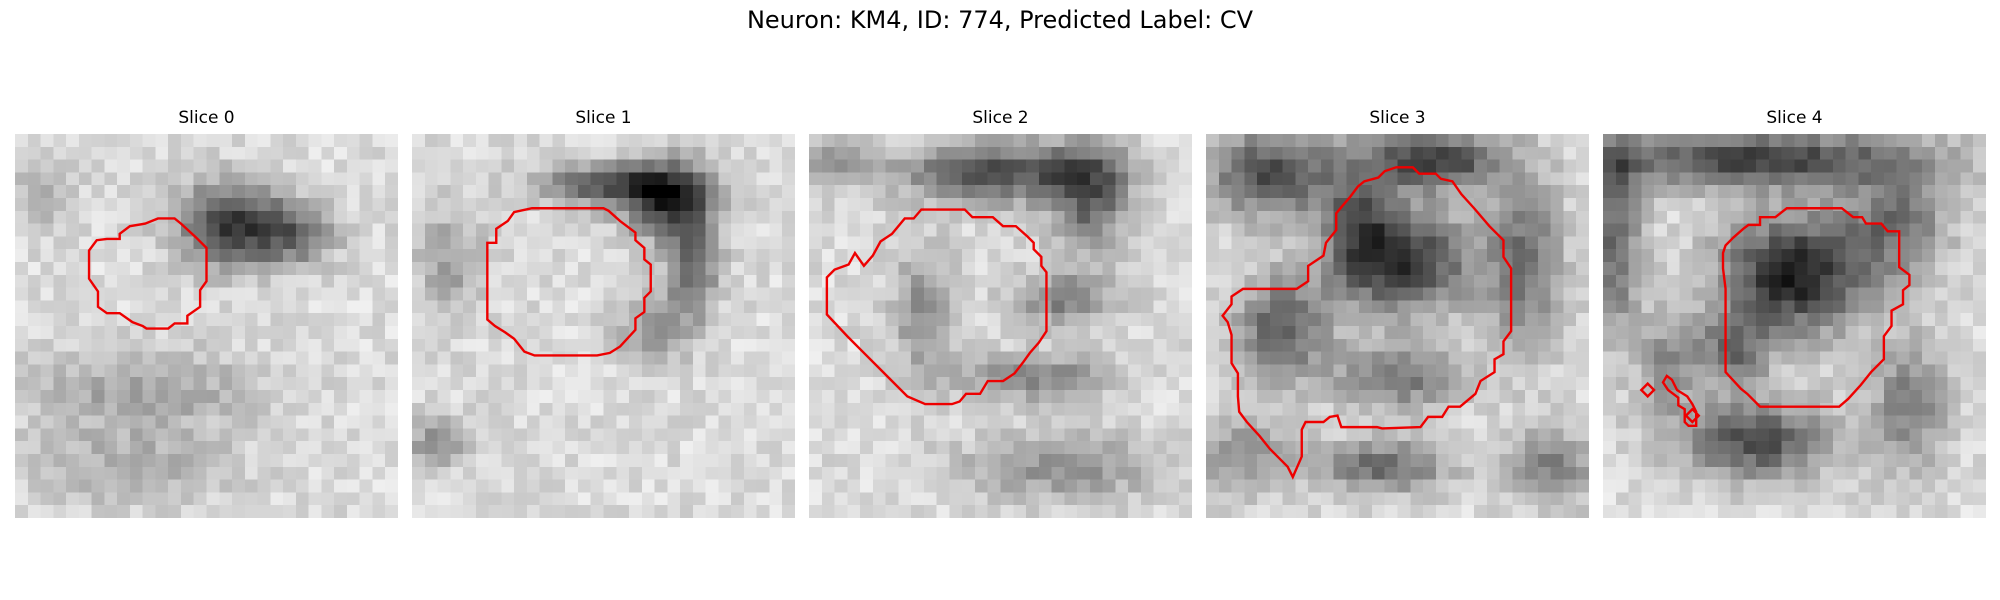 This screenshot has width=2000, height=600. I want to click on slice-title-4: Slice 4, so click(1794, 118).